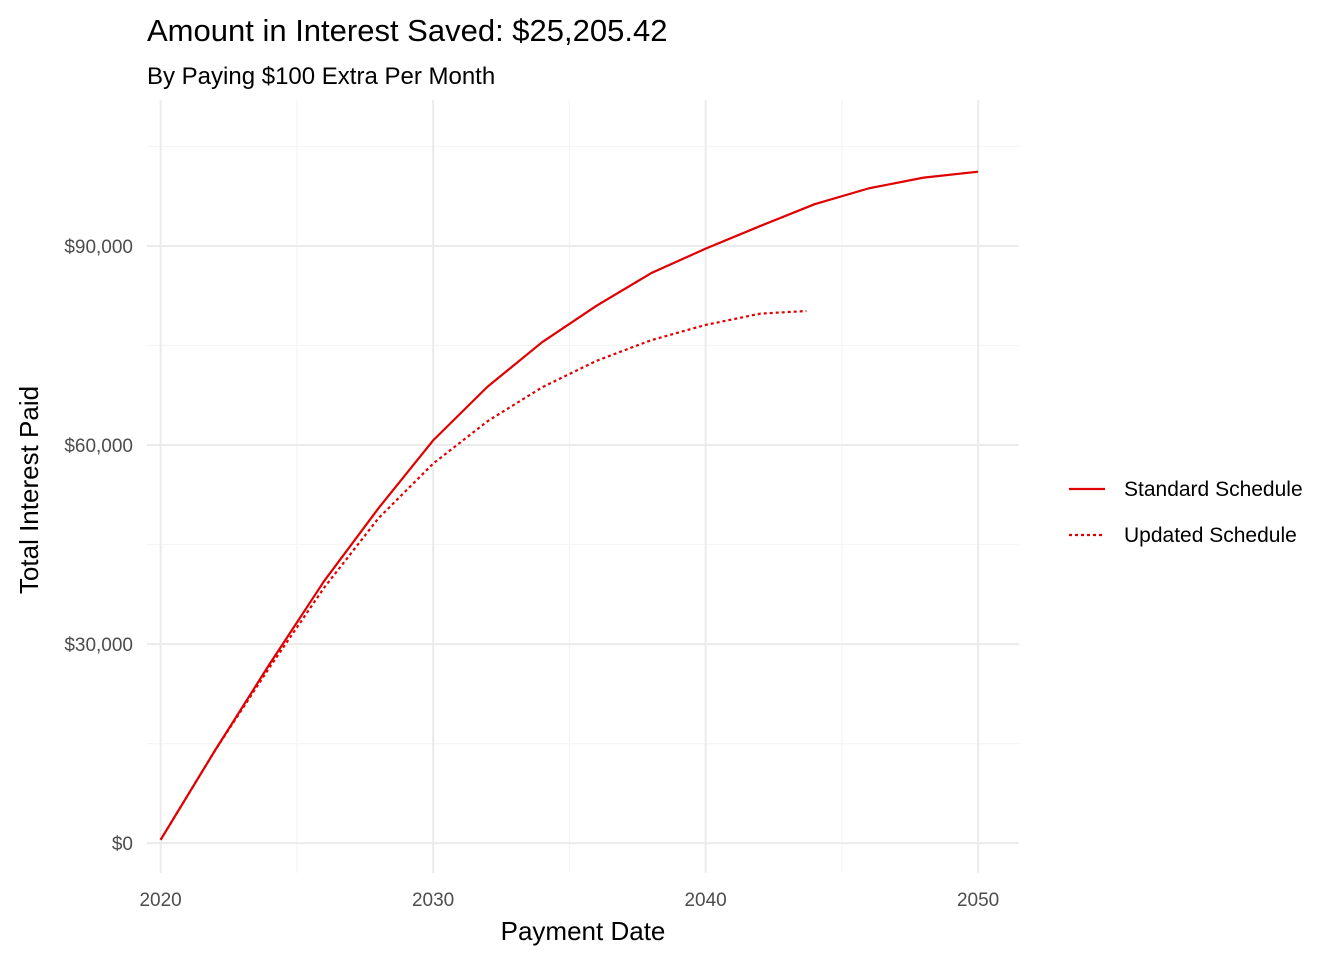 This screenshot has height=965, width=1344. Describe the element at coordinates (98, 645) in the screenshot. I see `y-tick-label: $30,000` at that location.